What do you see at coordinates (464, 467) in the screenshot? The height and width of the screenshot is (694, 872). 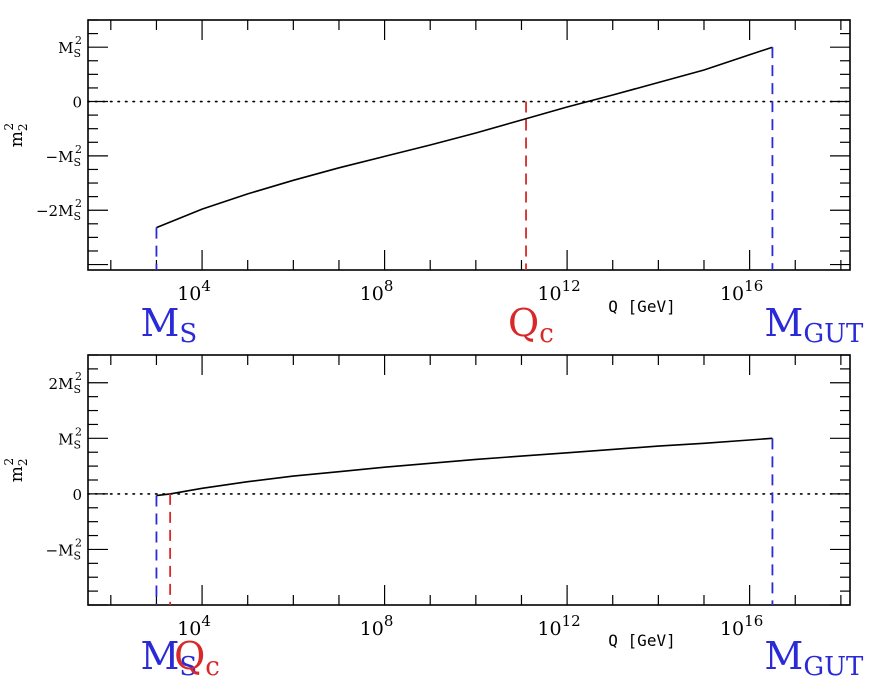 I see `series-line` at bounding box center [464, 467].